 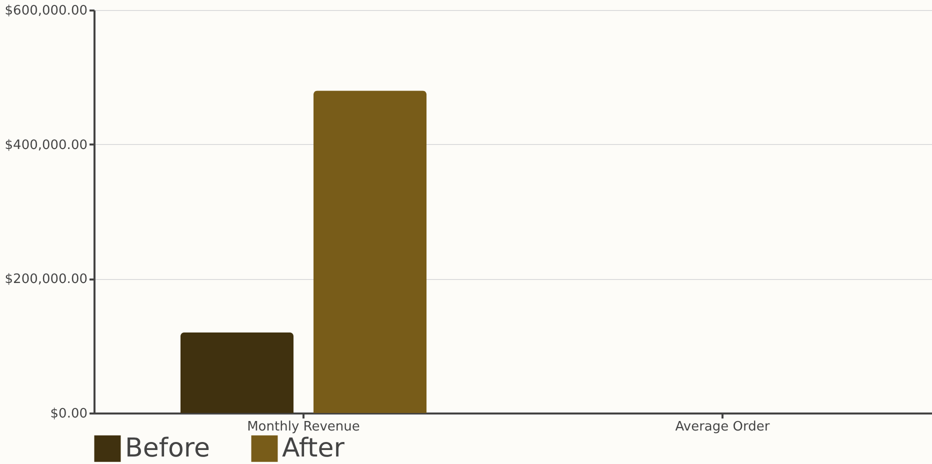 I want to click on x-tick-label: Average Order, so click(x=722, y=427).